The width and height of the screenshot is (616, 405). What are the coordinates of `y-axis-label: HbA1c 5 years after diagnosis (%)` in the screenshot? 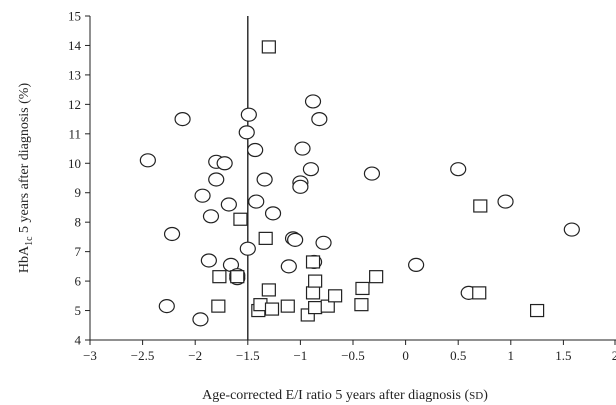 It's located at (26, 178).